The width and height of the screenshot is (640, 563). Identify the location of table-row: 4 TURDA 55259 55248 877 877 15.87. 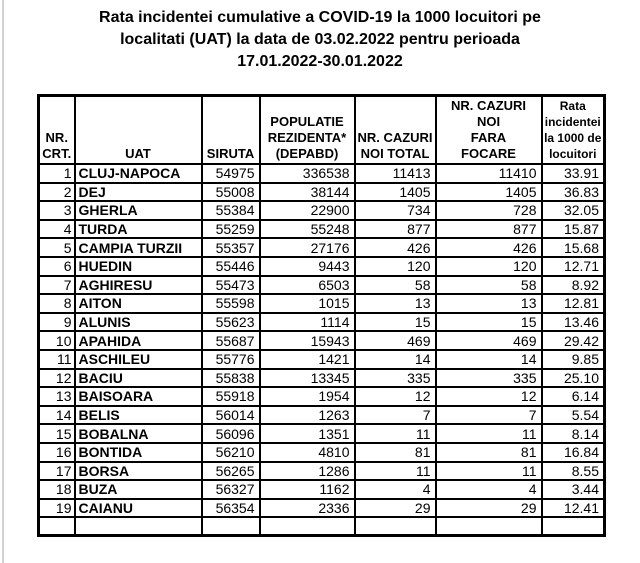
(321, 229).